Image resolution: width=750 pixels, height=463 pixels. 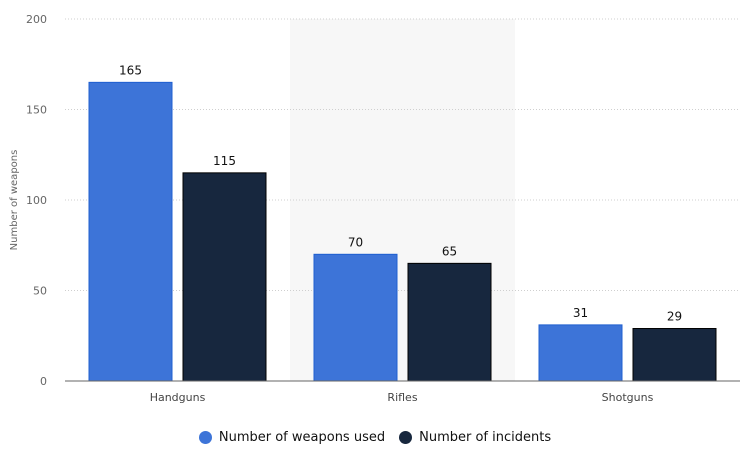 What do you see at coordinates (355, 242) in the screenshot?
I see `data-label: 70` at bounding box center [355, 242].